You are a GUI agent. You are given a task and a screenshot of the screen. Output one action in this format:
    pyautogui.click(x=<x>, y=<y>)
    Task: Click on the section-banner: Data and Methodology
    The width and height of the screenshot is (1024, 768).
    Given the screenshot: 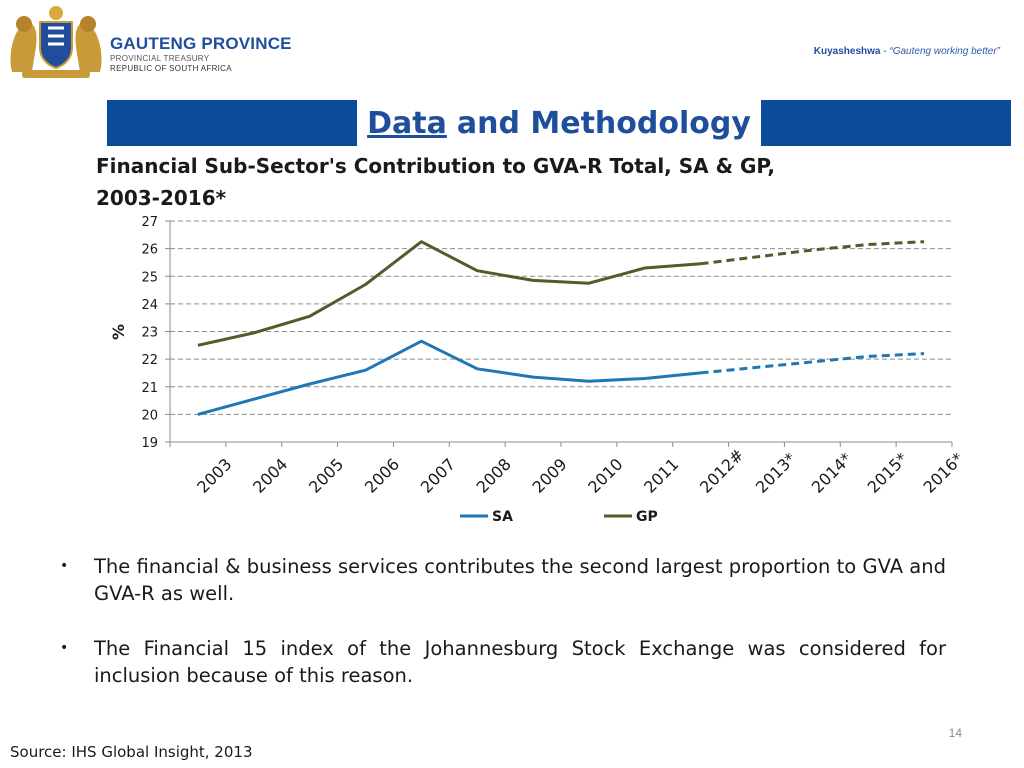 What is the action you would take?
    pyautogui.click(x=559, y=123)
    